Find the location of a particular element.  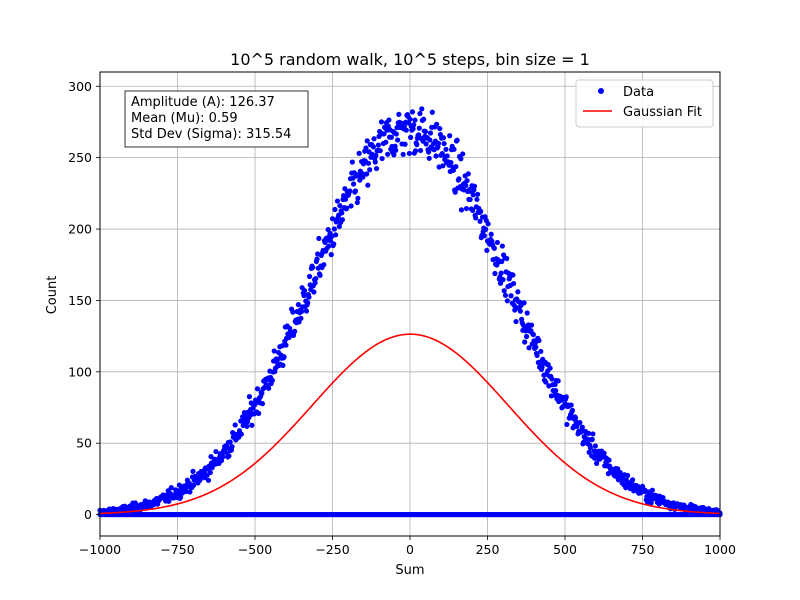

y-tick-label: 250 is located at coordinates (80, 157).